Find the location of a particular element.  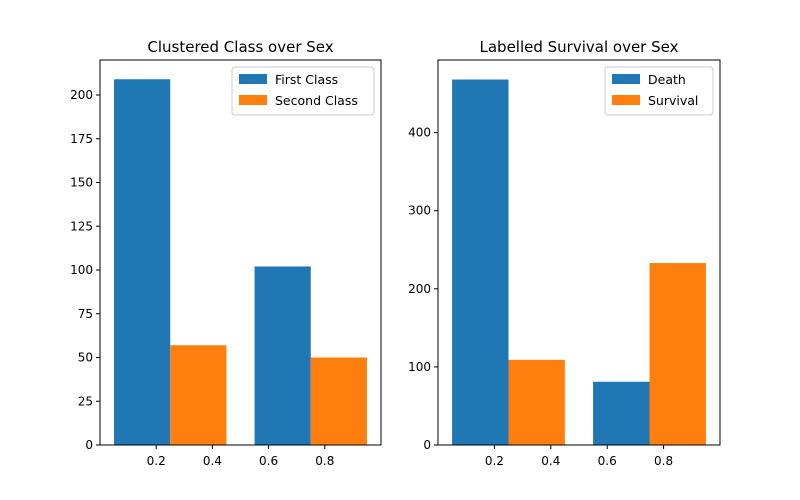

y-tick-label: 75 is located at coordinates (85, 314).